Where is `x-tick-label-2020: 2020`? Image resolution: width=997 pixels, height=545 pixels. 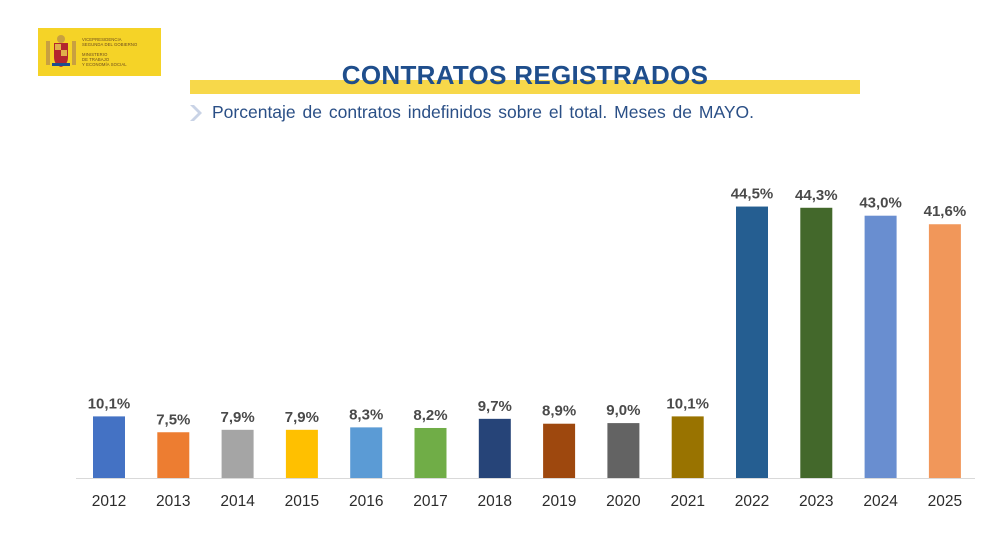
x-tick-label-2020: 2020 is located at coordinates (623, 501).